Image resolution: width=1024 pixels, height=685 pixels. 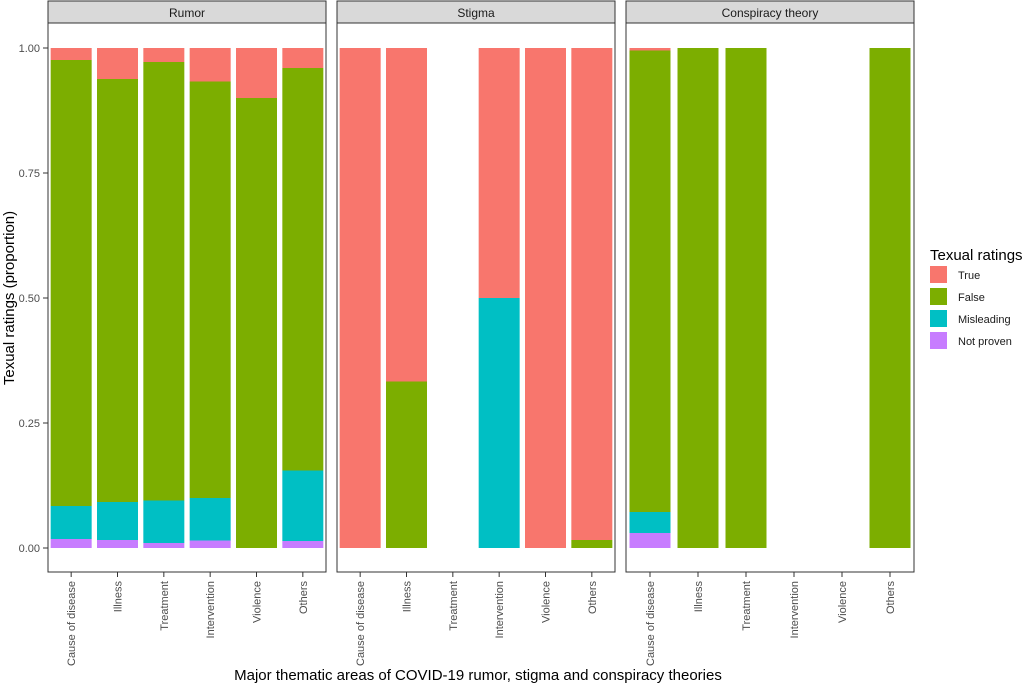 What do you see at coordinates (29, 424) in the screenshot?
I see `y-tick-label: 0.25` at bounding box center [29, 424].